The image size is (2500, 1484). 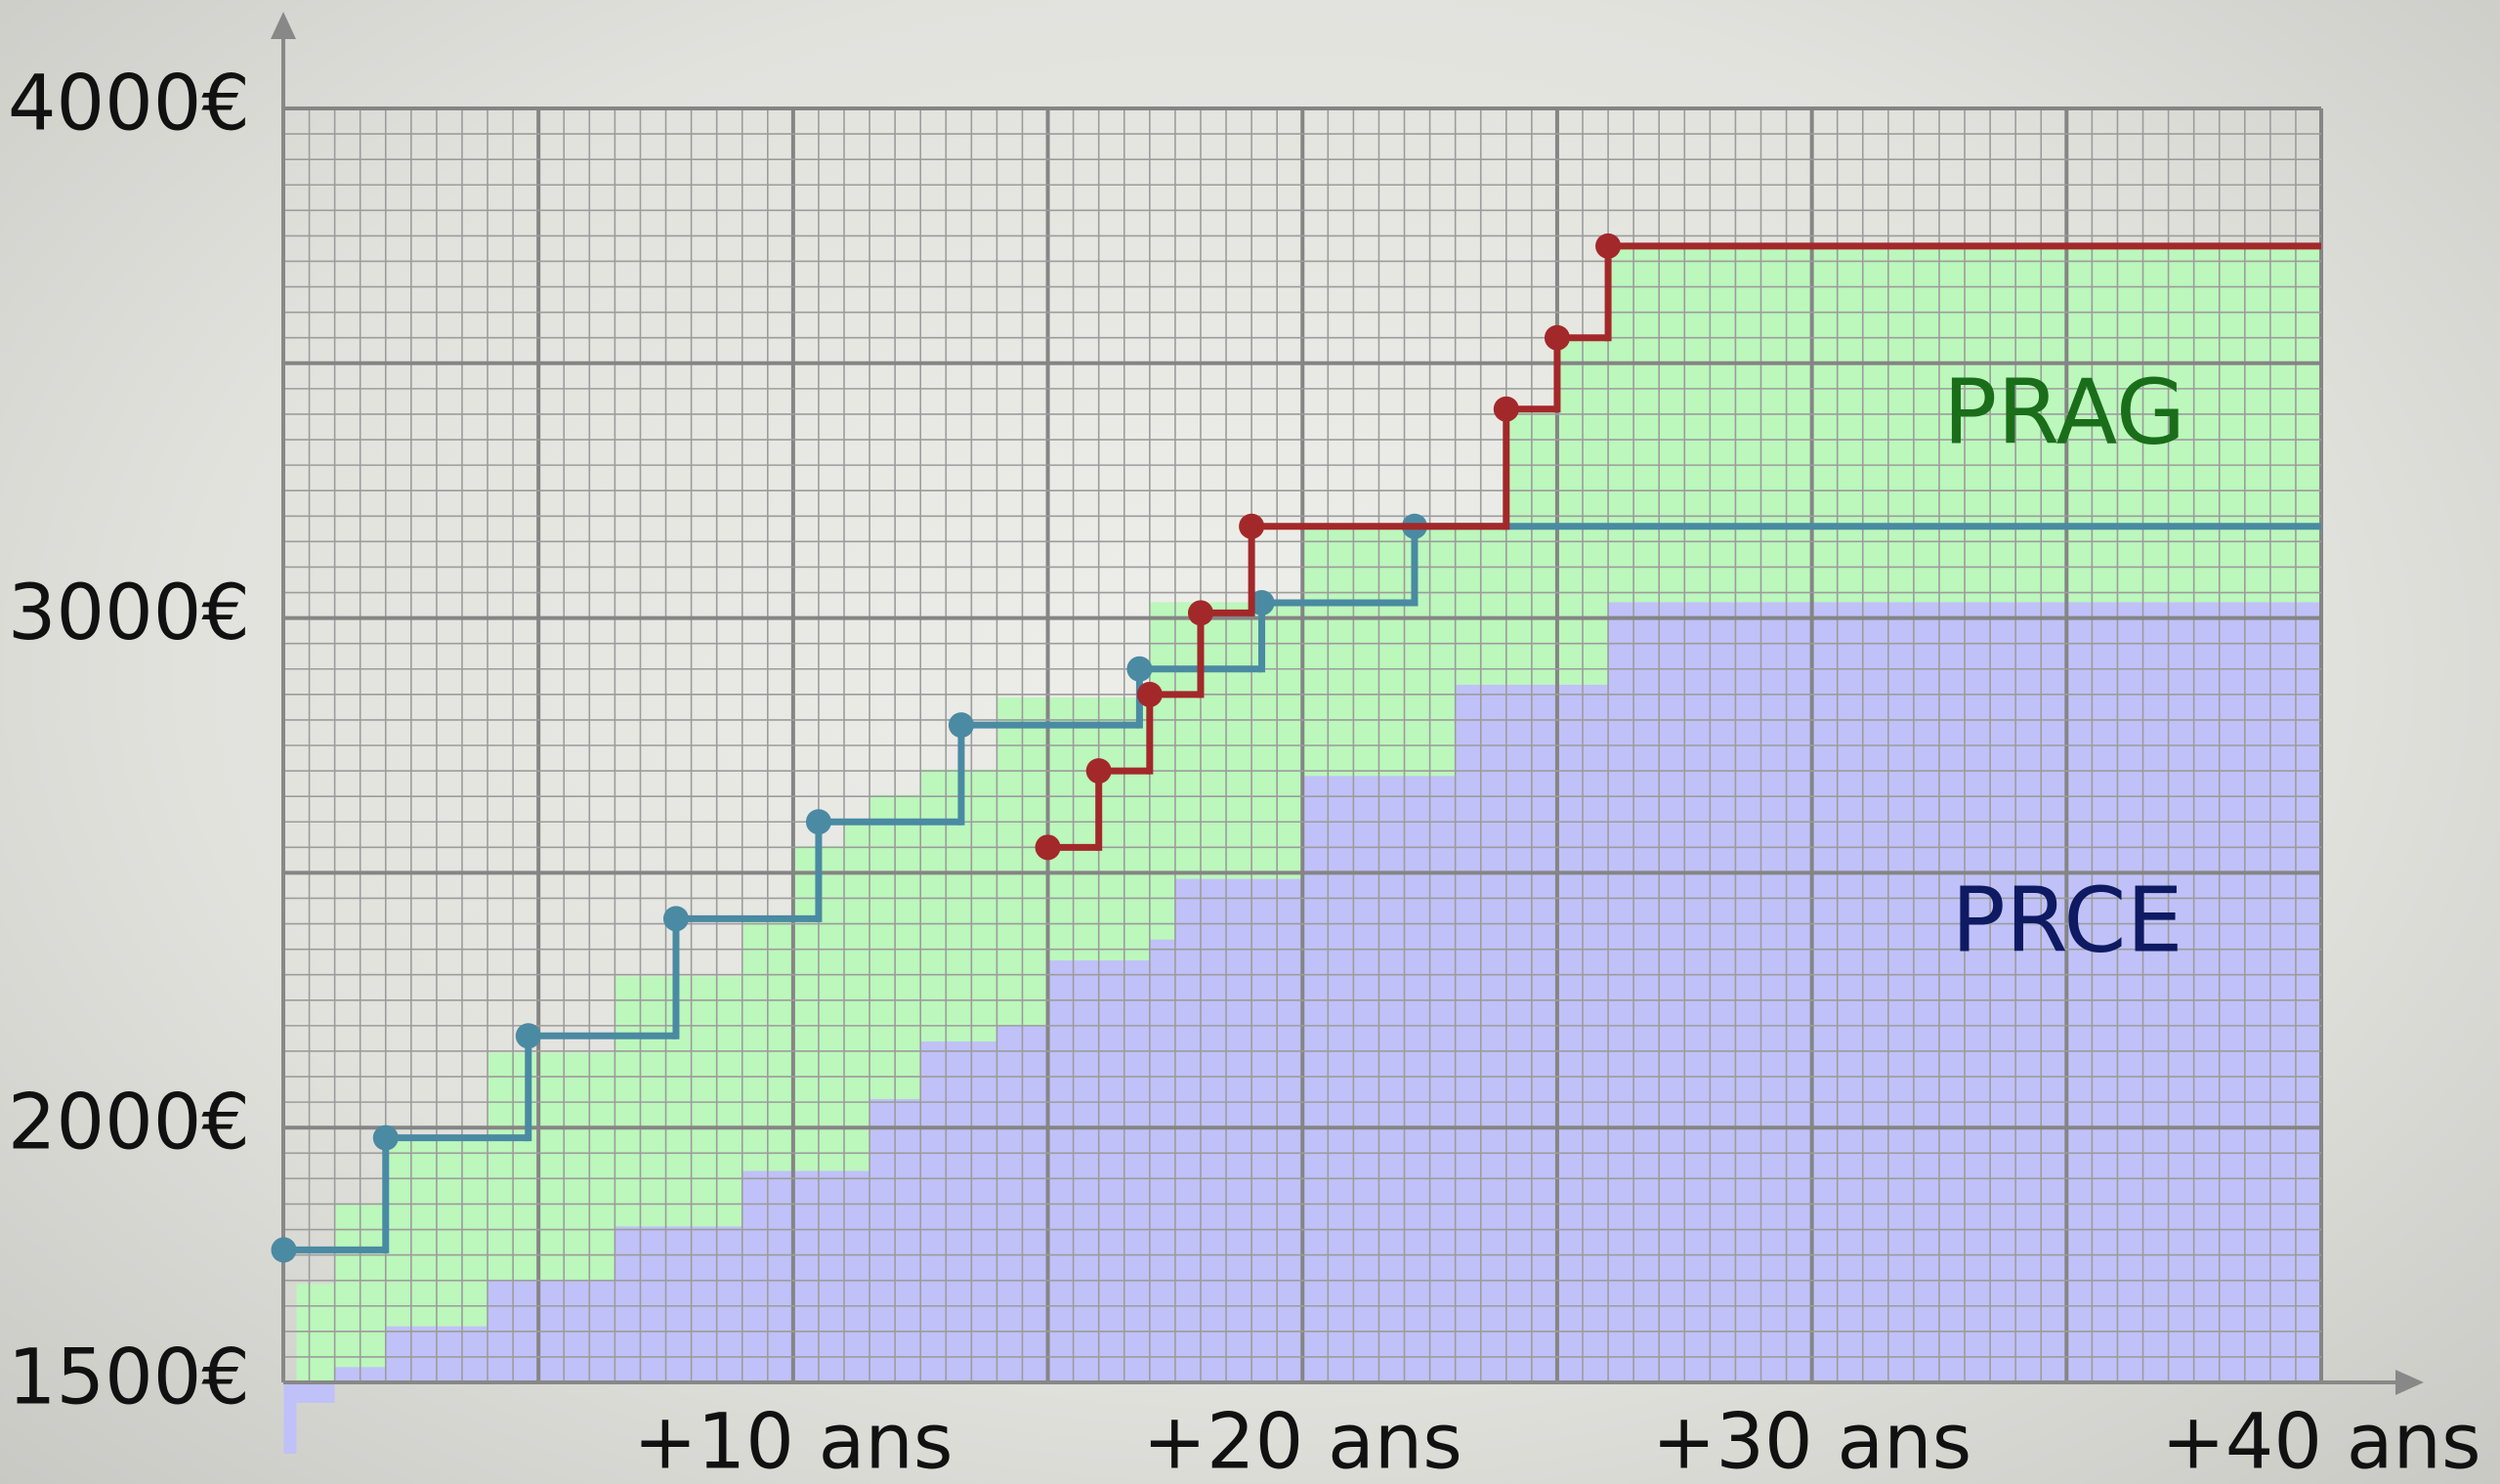 What do you see at coordinates (1302, 1441) in the screenshot?
I see `x-tick-label: +20 ans` at bounding box center [1302, 1441].